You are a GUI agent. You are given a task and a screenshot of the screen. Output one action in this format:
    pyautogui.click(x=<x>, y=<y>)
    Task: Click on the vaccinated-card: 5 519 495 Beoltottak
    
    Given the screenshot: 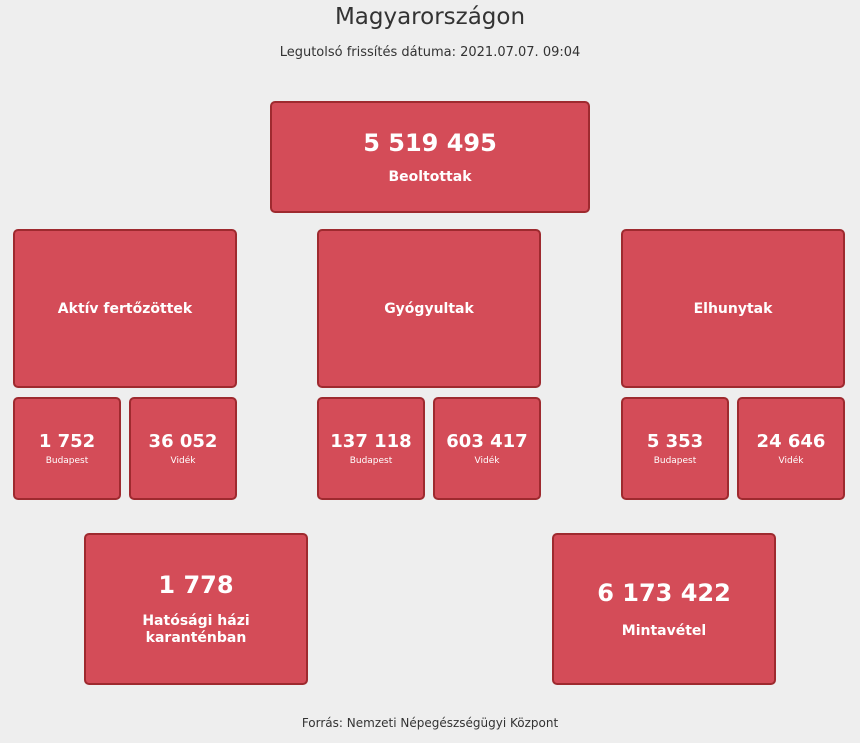 What is the action you would take?
    pyautogui.click(x=430, y=157)
    